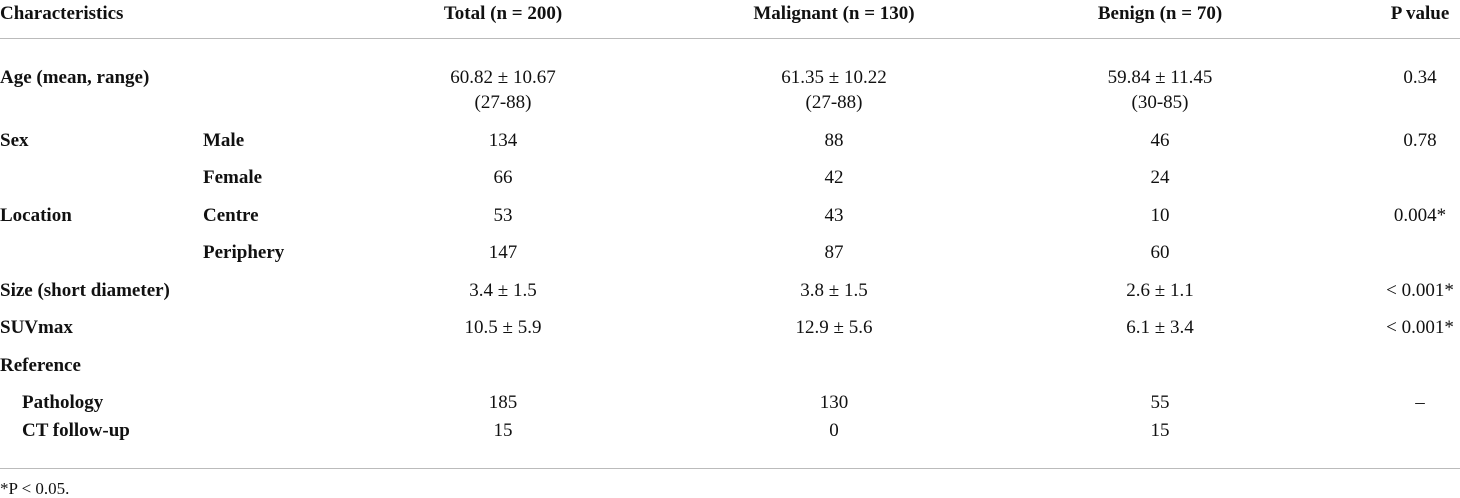  I want to click on cell: 134, so click(503, 140).